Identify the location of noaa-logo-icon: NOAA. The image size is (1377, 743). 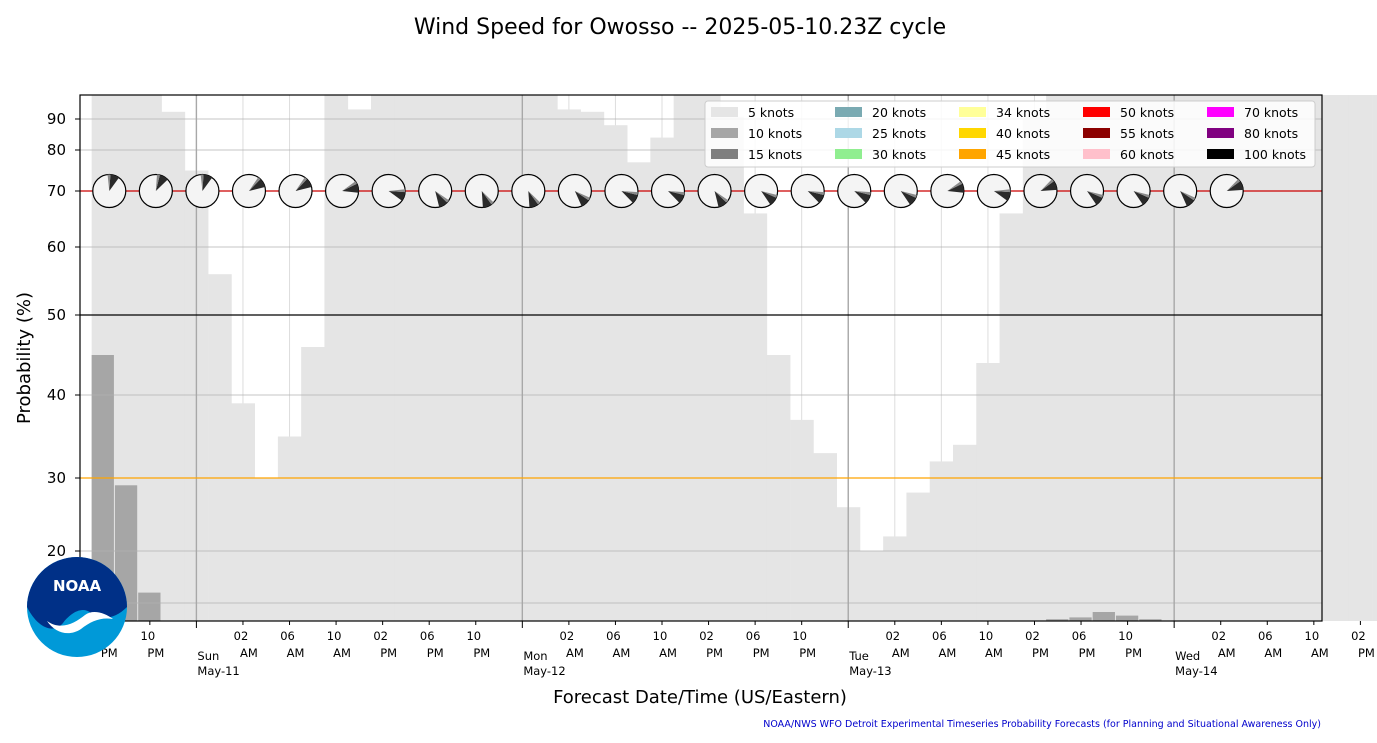
(77, 607).